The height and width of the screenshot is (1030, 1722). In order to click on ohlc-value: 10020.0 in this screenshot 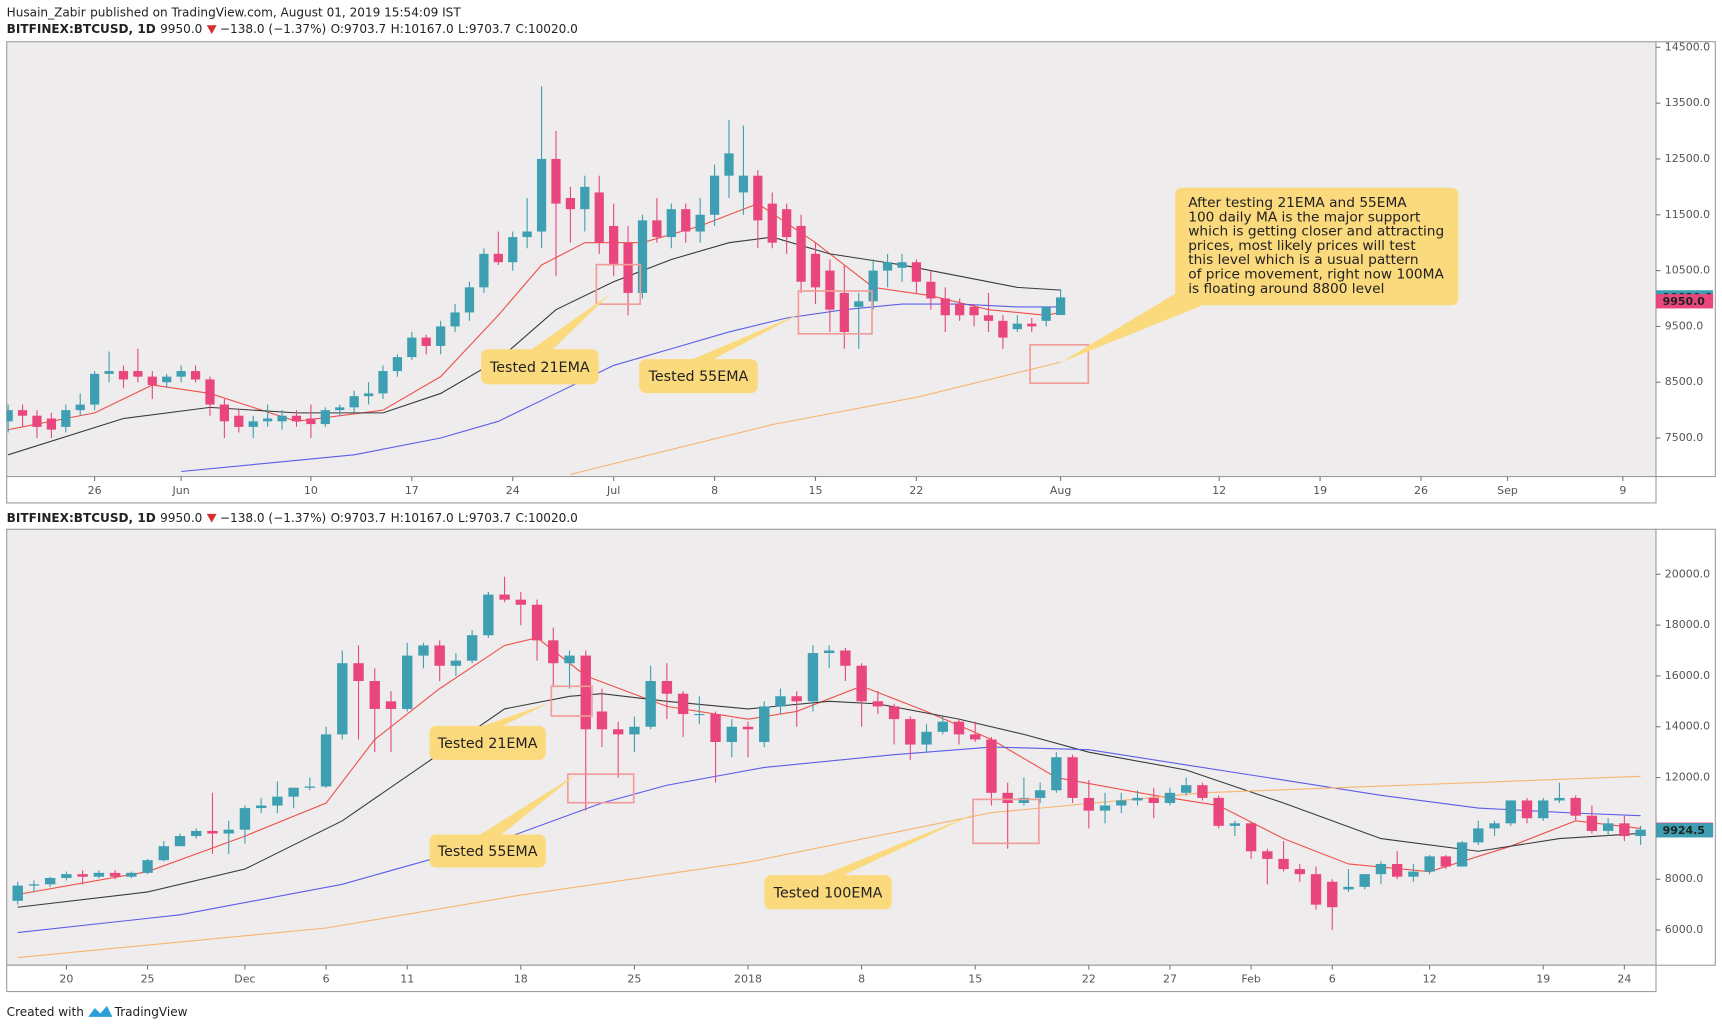, I will do `click(553, 29)`.